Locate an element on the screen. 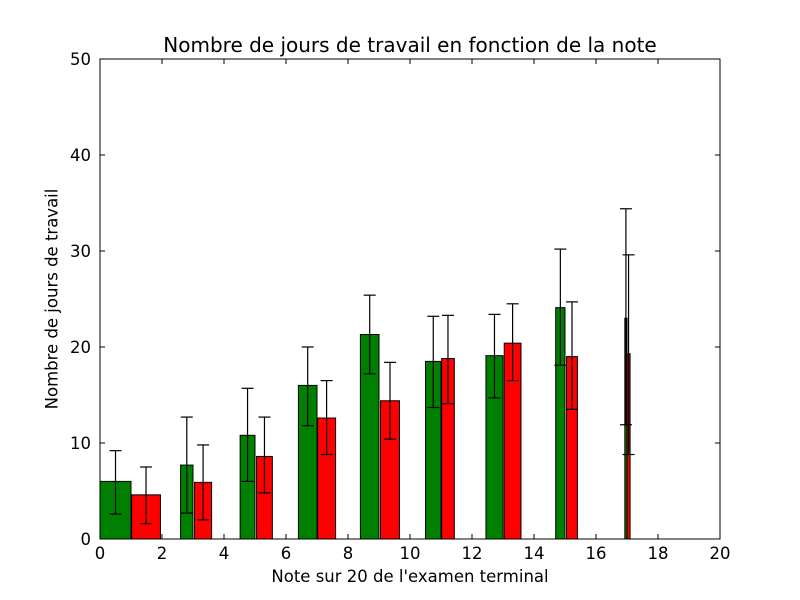 This screenshot has height=600, width=800. x-tick-label: 10 is located at coordinates (410, 553).